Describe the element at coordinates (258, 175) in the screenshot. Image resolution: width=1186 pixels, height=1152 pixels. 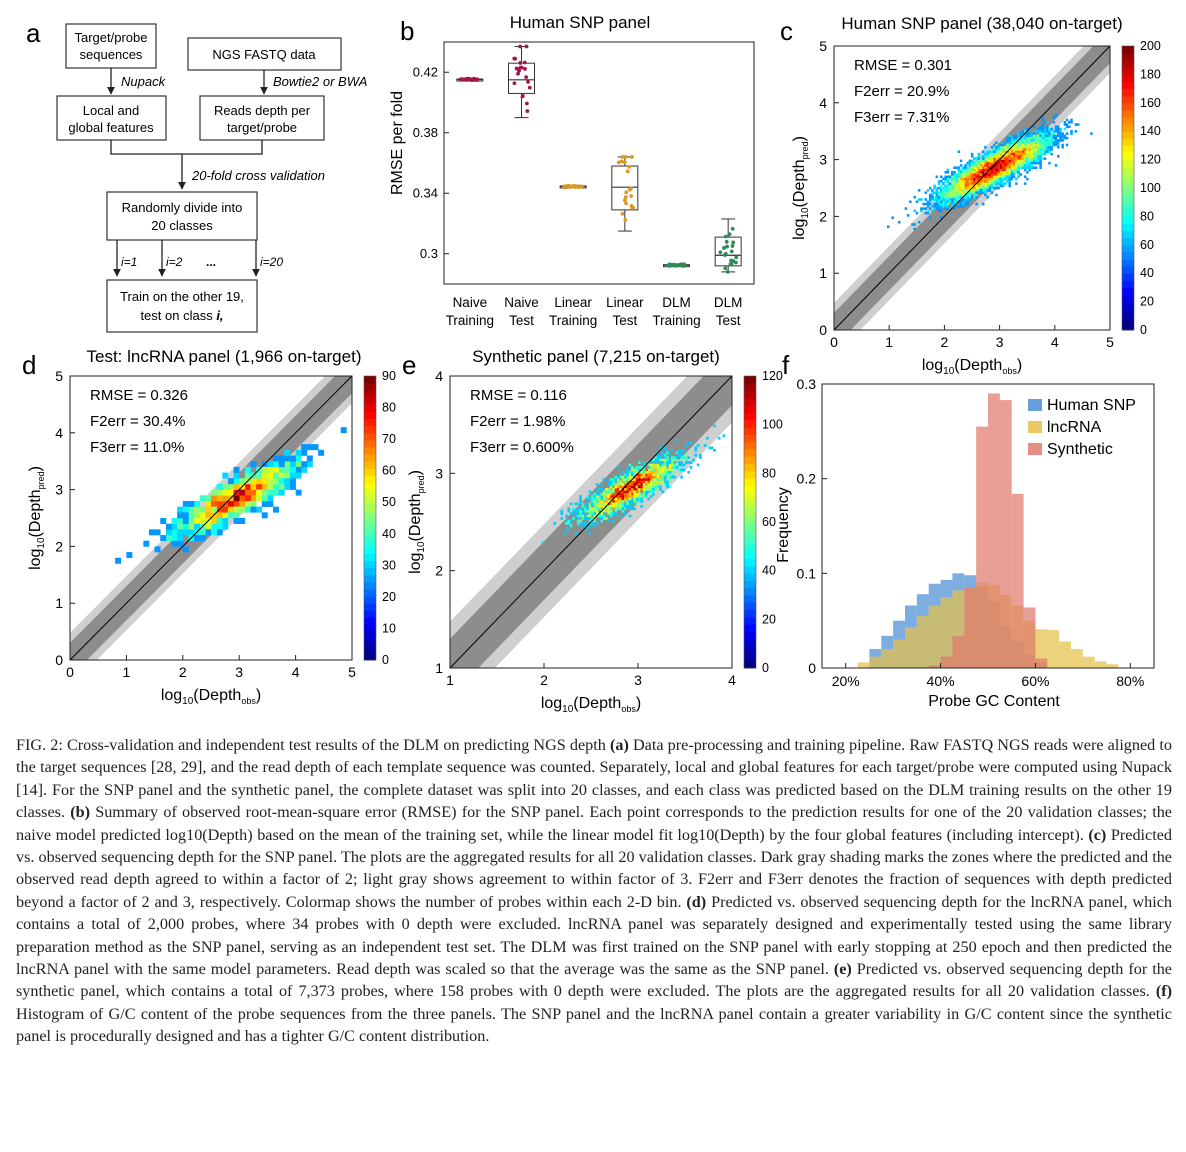
I see `label-cross-validation: 20-fold cross validation` at that location.